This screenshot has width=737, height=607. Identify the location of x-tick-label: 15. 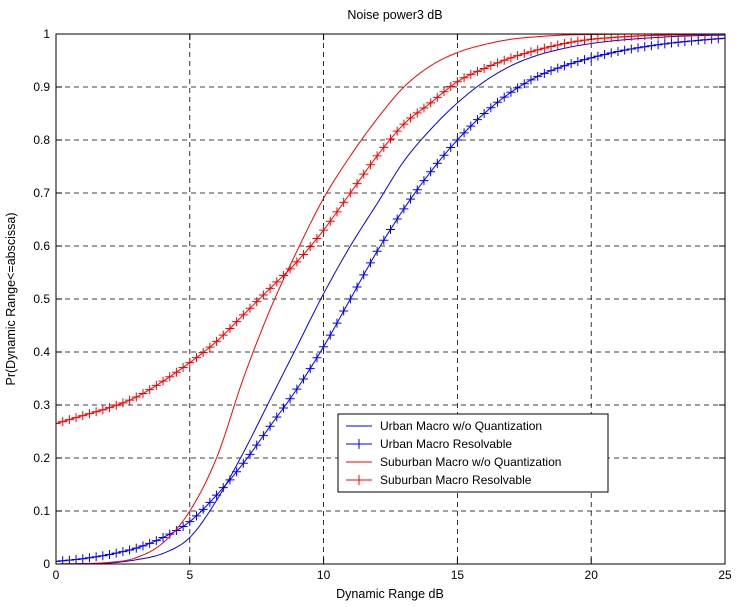
(458, 575).